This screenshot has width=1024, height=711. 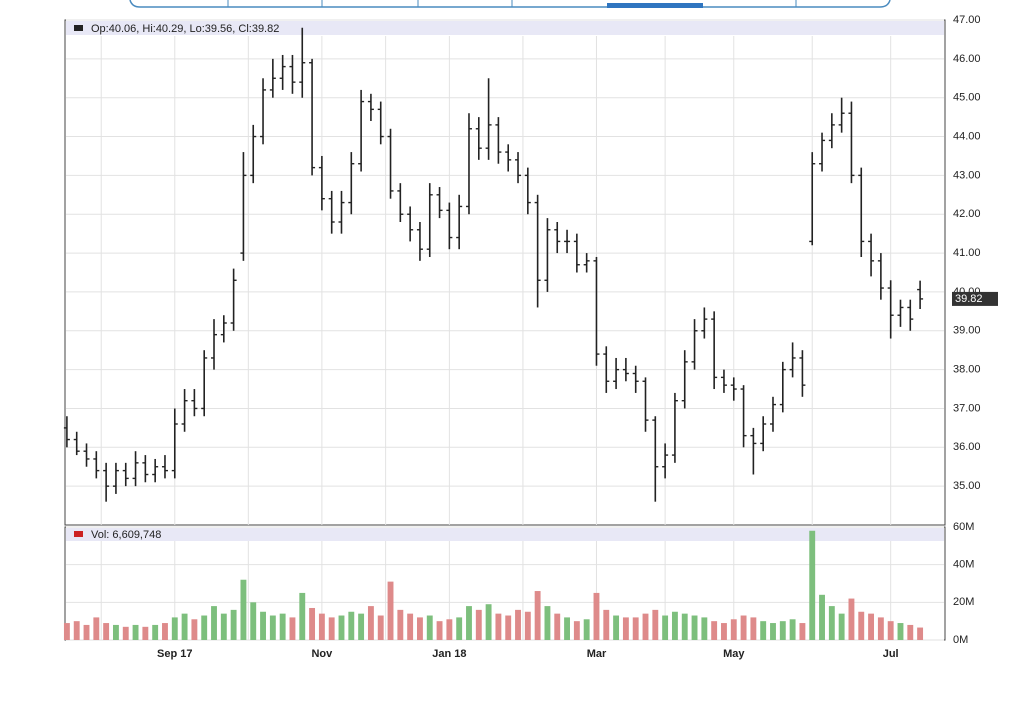 What do you see at coordinates (655, 5) in the screenshot?
I see `active-tab` at bounding box center [655, 5].